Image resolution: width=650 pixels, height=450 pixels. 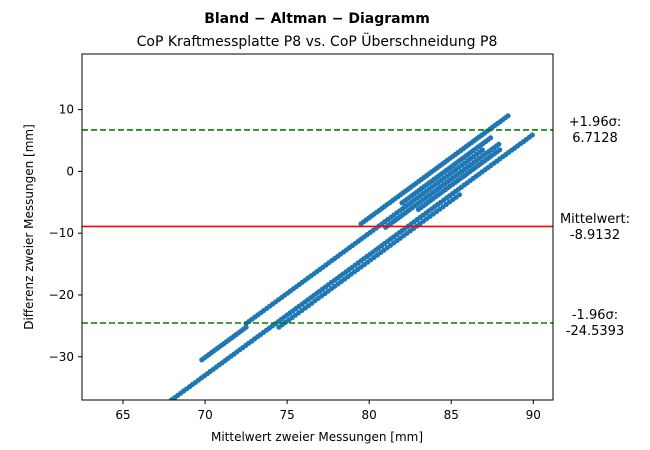 I want to click on upper-limit-label-top: +1.96σ:, so click(x=595, y=122).